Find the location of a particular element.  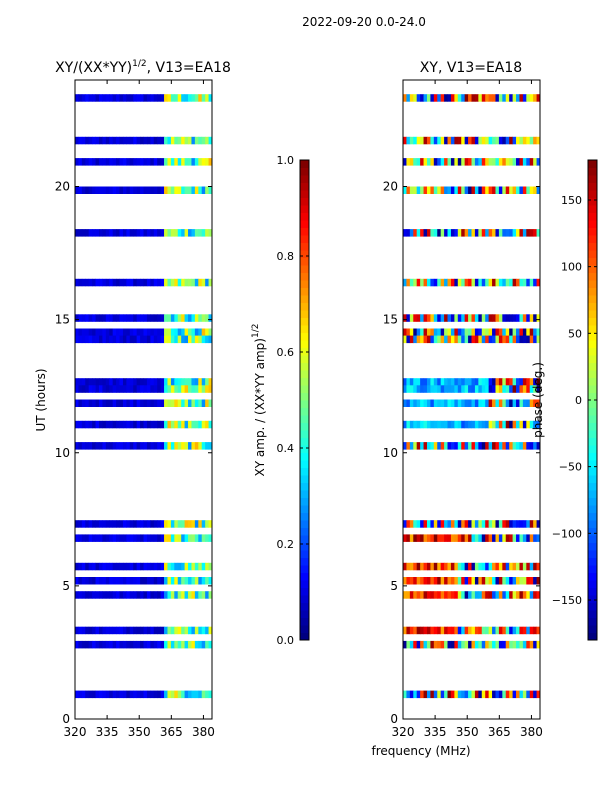

x-tick-label: 365 is located at coordinates (499, 732).